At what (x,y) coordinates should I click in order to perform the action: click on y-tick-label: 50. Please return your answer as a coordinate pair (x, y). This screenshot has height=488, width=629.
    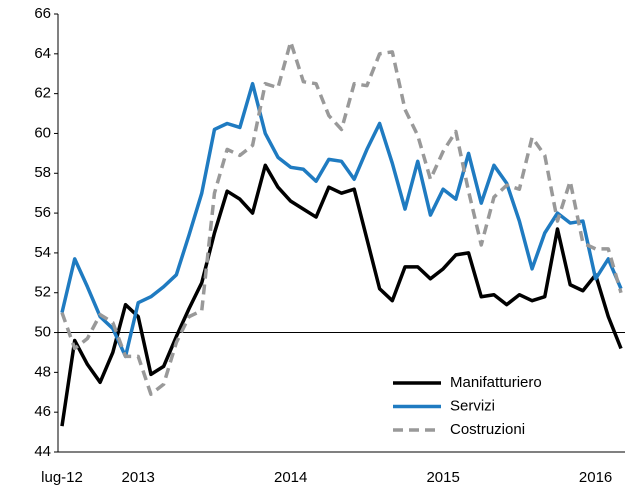
    Looking at the image, I should click on (42, 332).